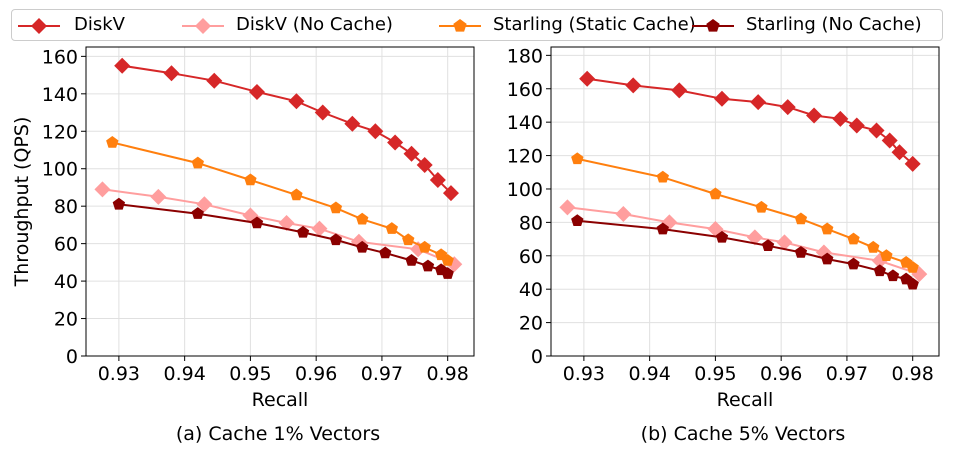  Describe the element at coordinates (278, 434) in the screenshot. I see `chart-caption: (a) Cache 1% Vectors` at that location.